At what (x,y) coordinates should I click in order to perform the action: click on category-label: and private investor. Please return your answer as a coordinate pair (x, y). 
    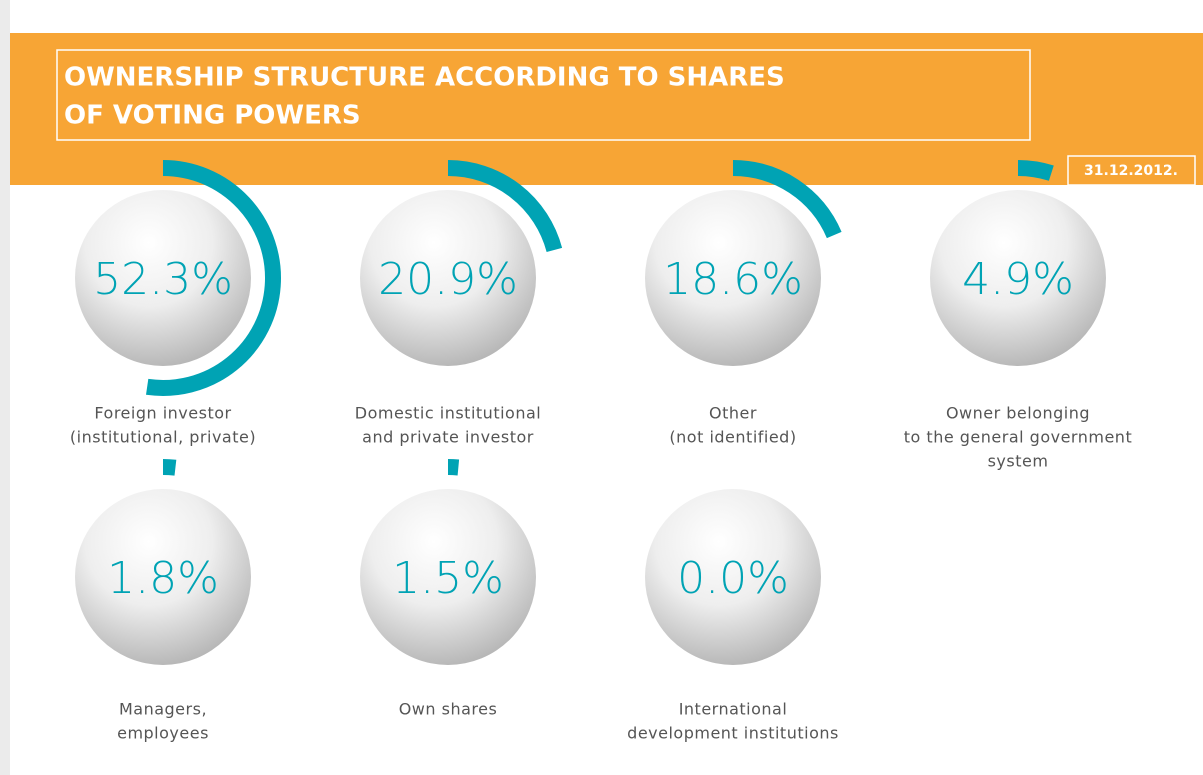
    Looking at the image, I should click on (448, 437).